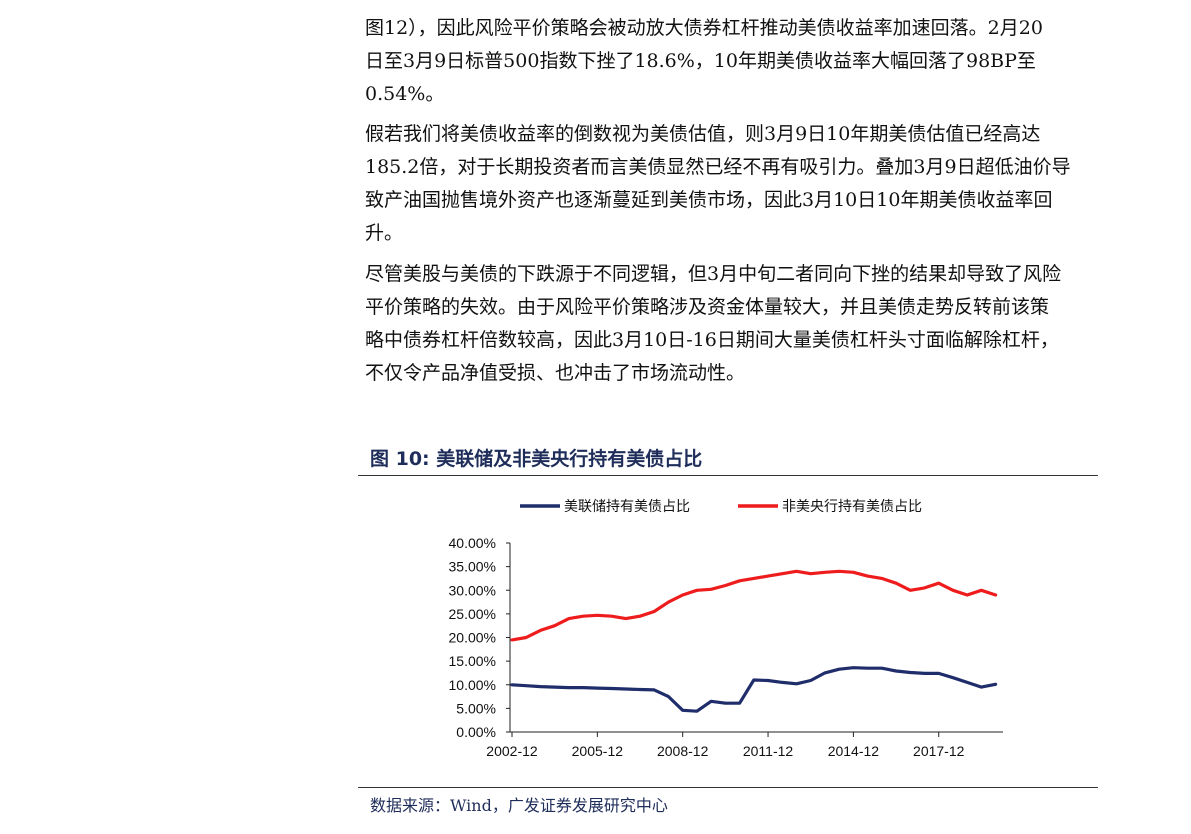  What do you see at coordinates (939, 751) in the screenshot?
I see `x-tick-label: 2017-12` at bounding box center [939, 751].